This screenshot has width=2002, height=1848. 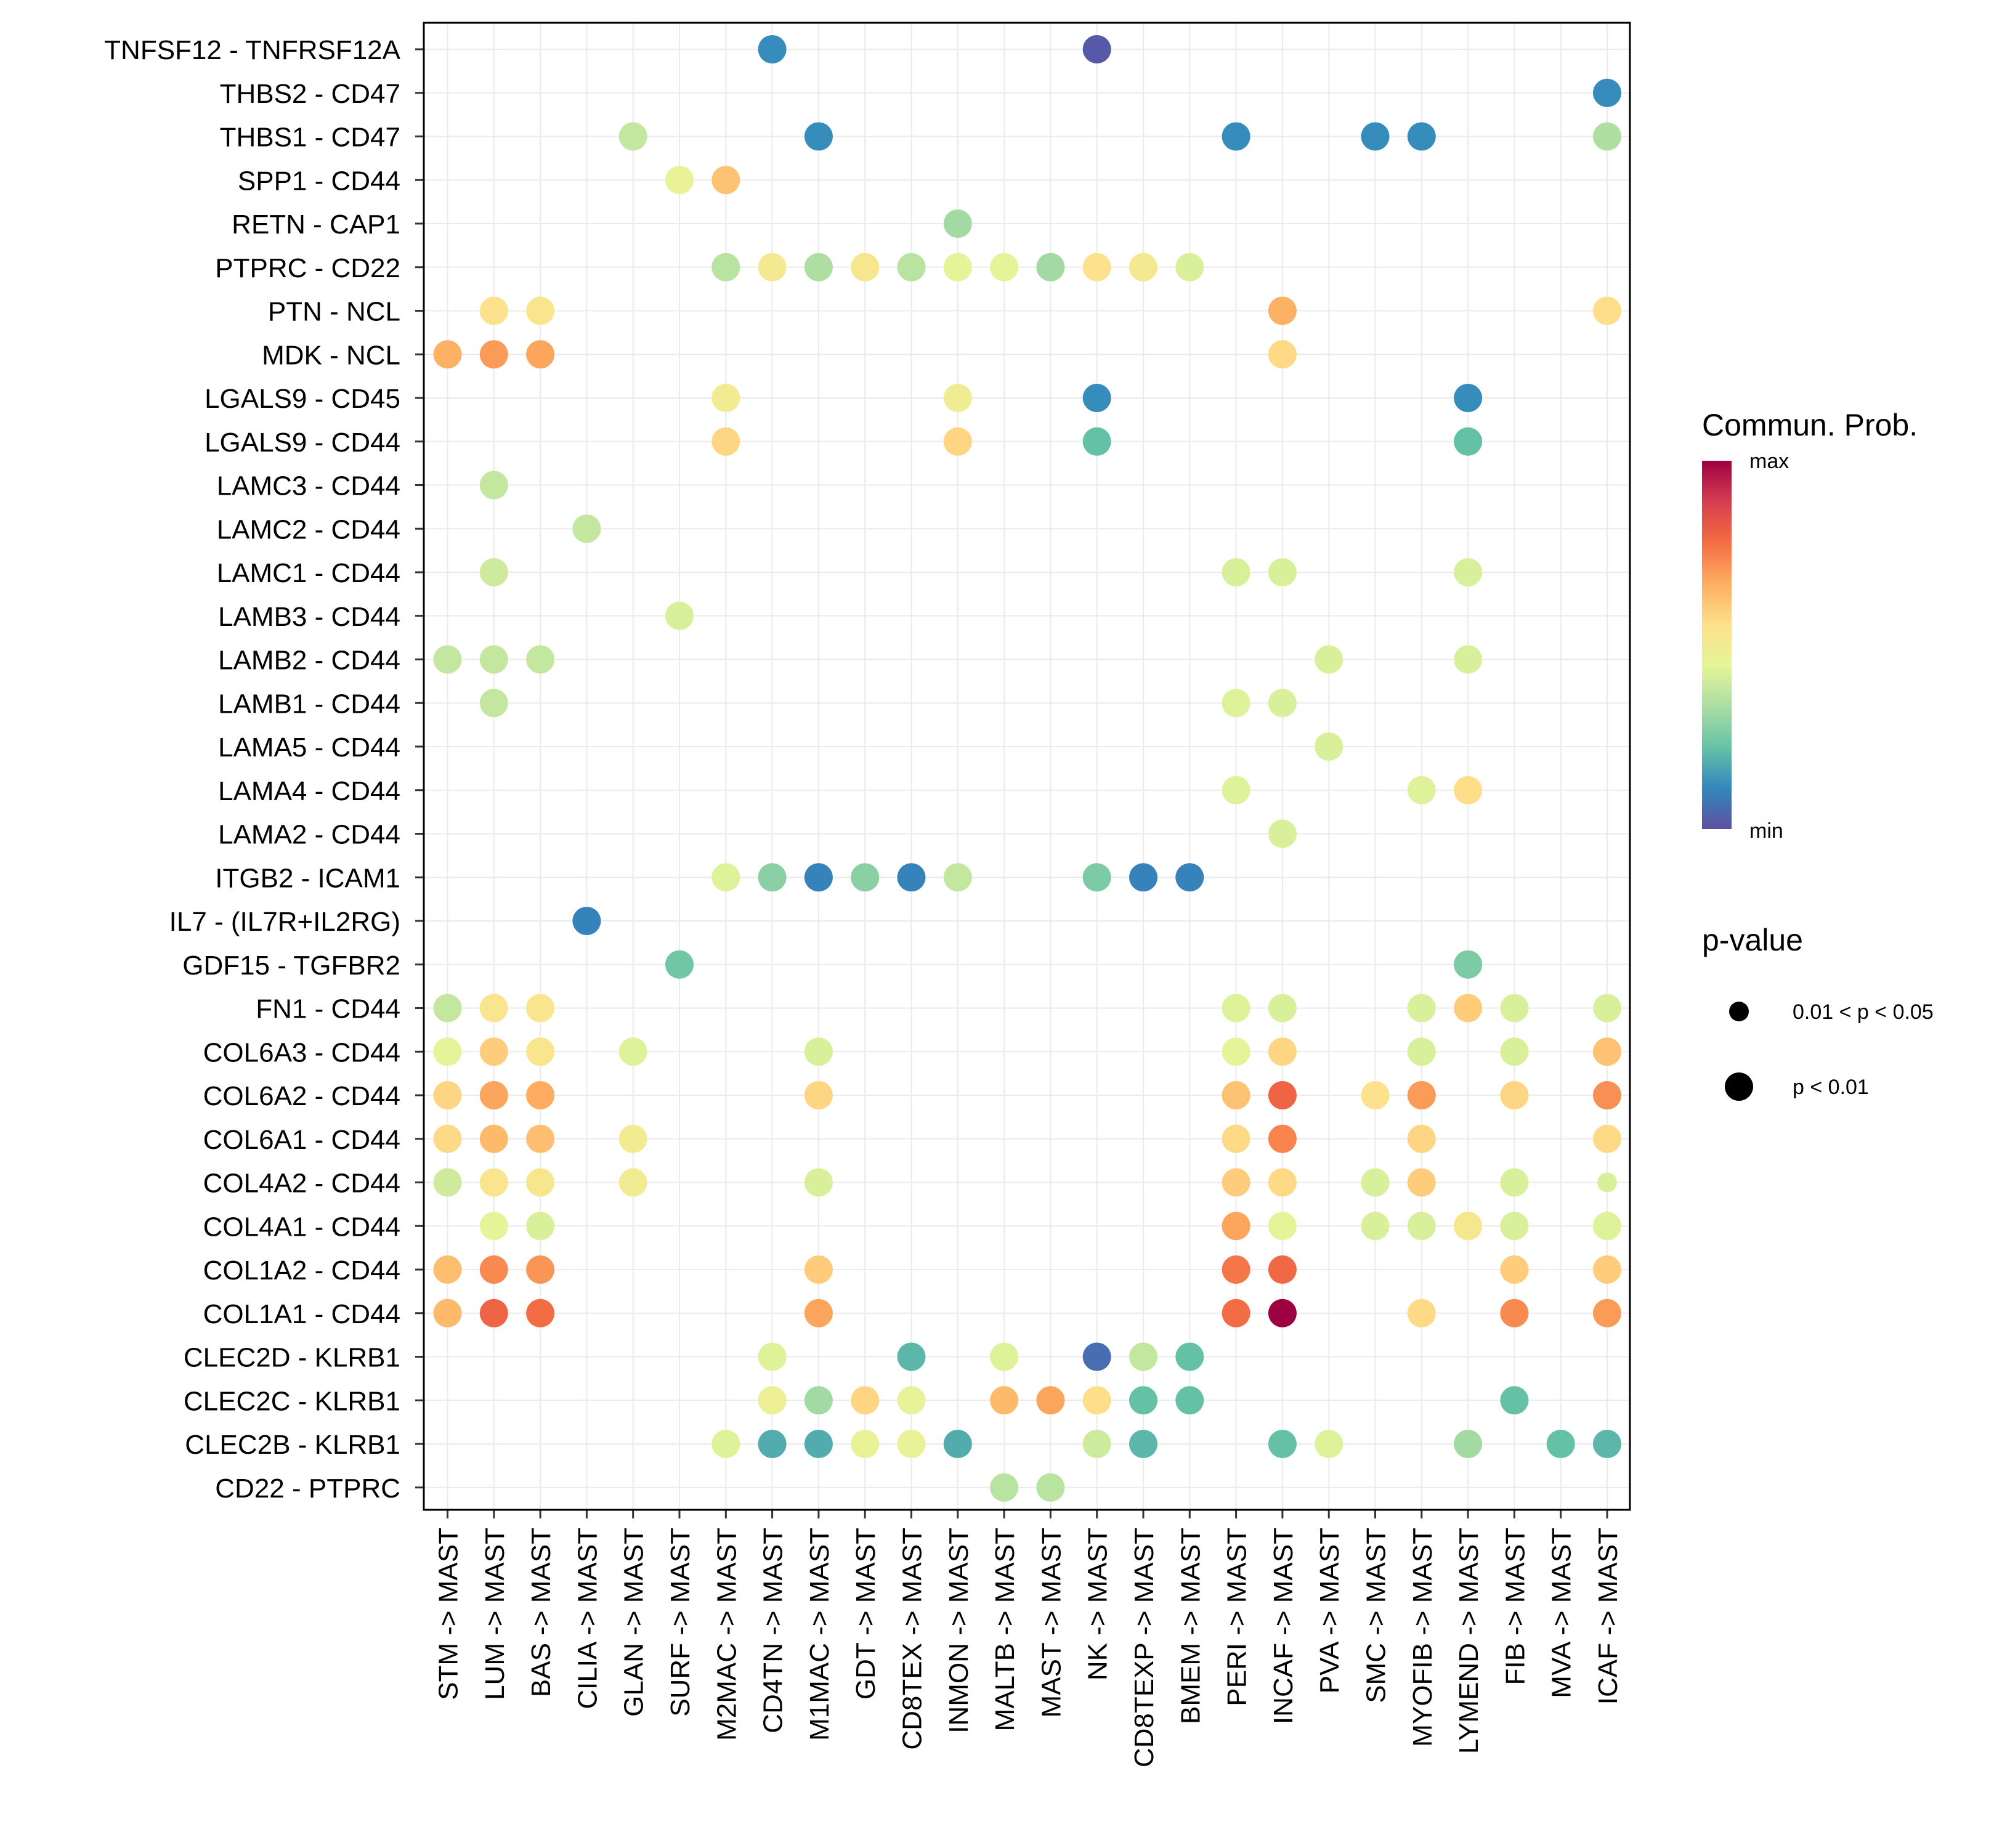 What do you see at coordinates (1810, 625) in the screenshot?
I see `color-legend: Commun. Prob. max min` at bounding box center [1810, 625].